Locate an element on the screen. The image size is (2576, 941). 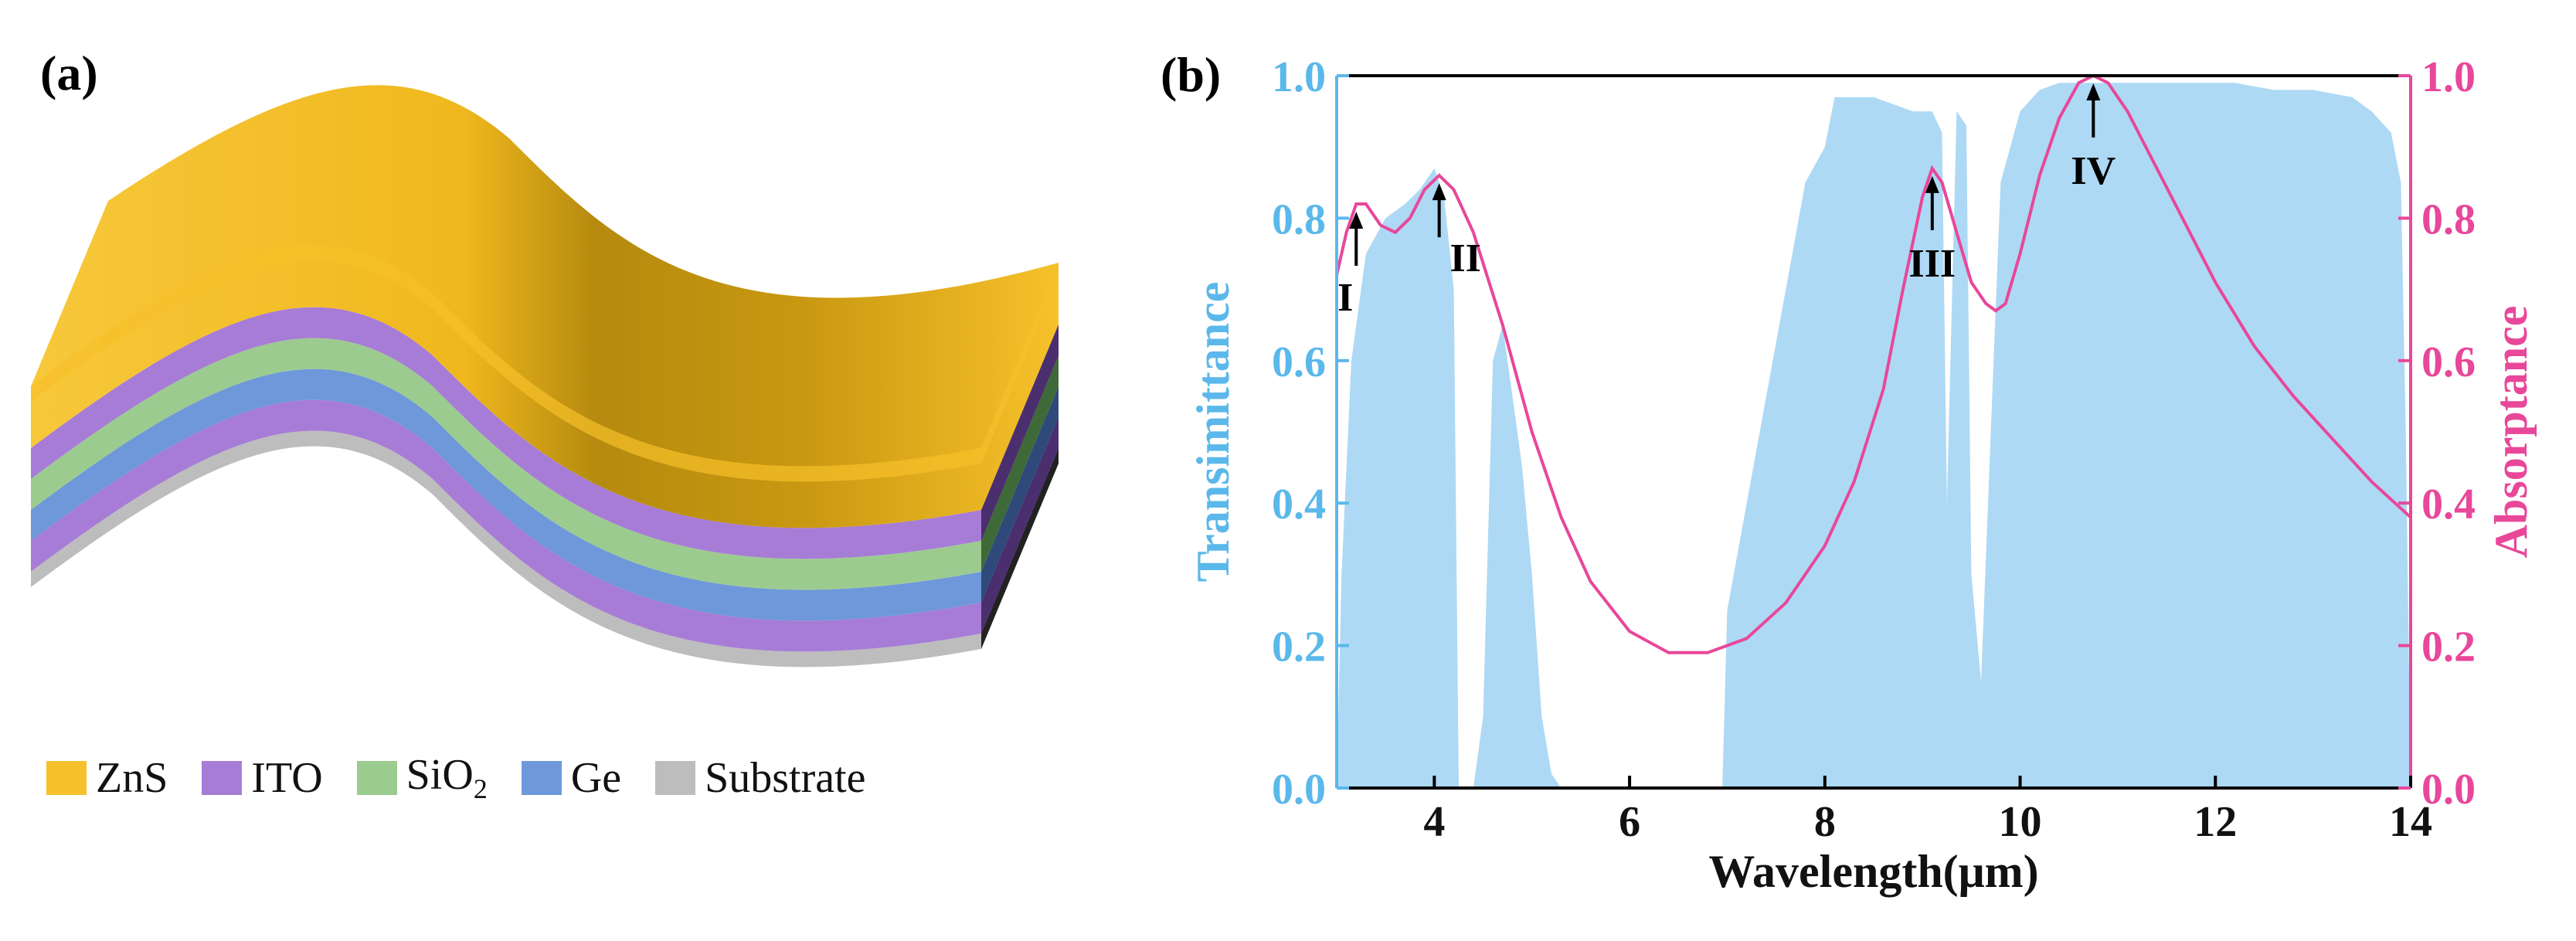
x-tick-label: 14 is located at coordinates (2410, 822).